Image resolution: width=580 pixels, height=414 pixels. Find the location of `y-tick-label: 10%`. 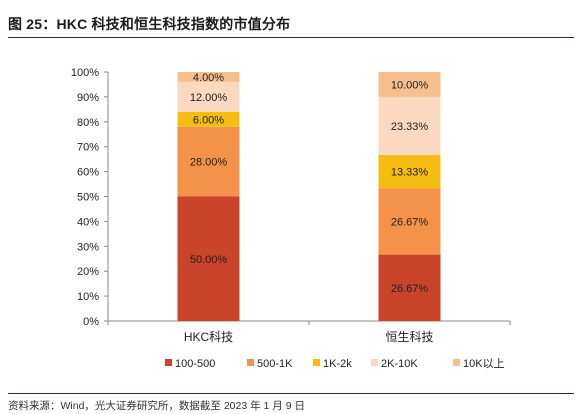

y-tick-label: 10% is located at coordinates (88, 297).